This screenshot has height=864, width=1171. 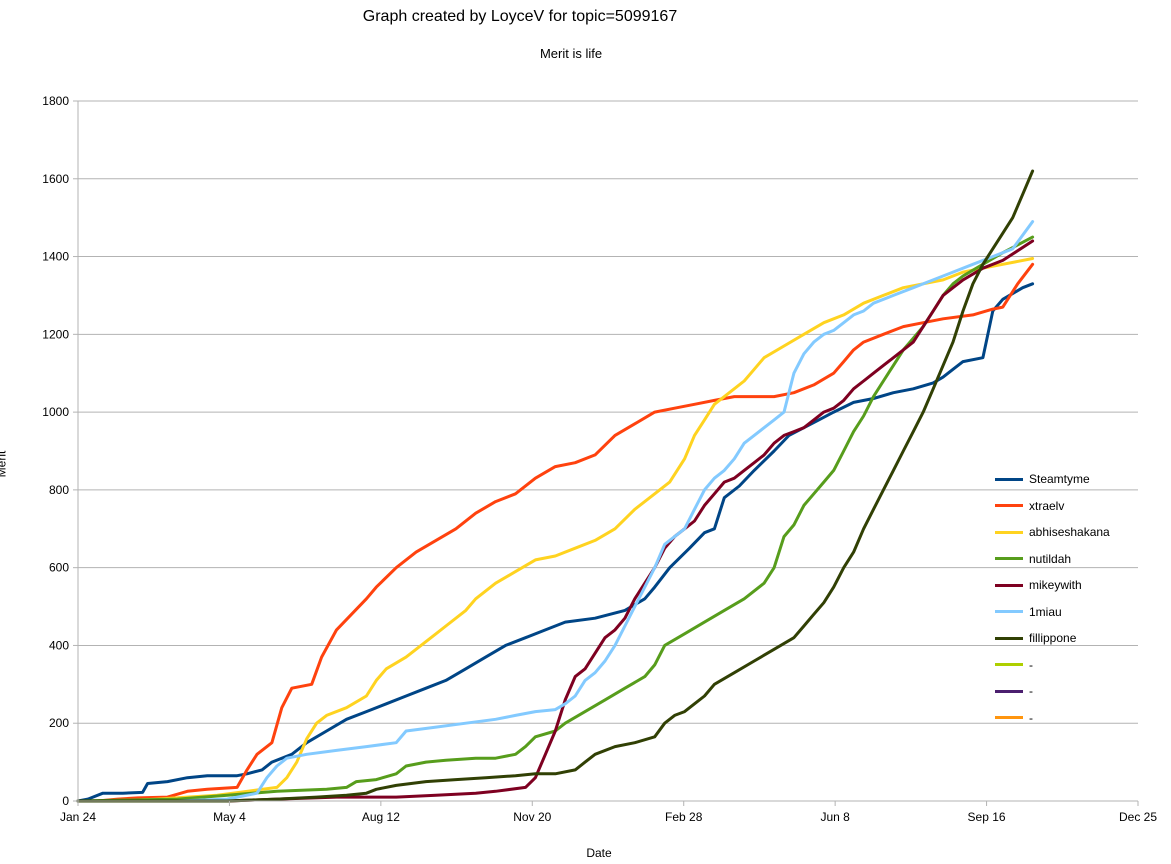 What do you see at coordinates (65, 801) in the screenshot?
I see `y-tick-label: 0` at bounding box center [65, 801].